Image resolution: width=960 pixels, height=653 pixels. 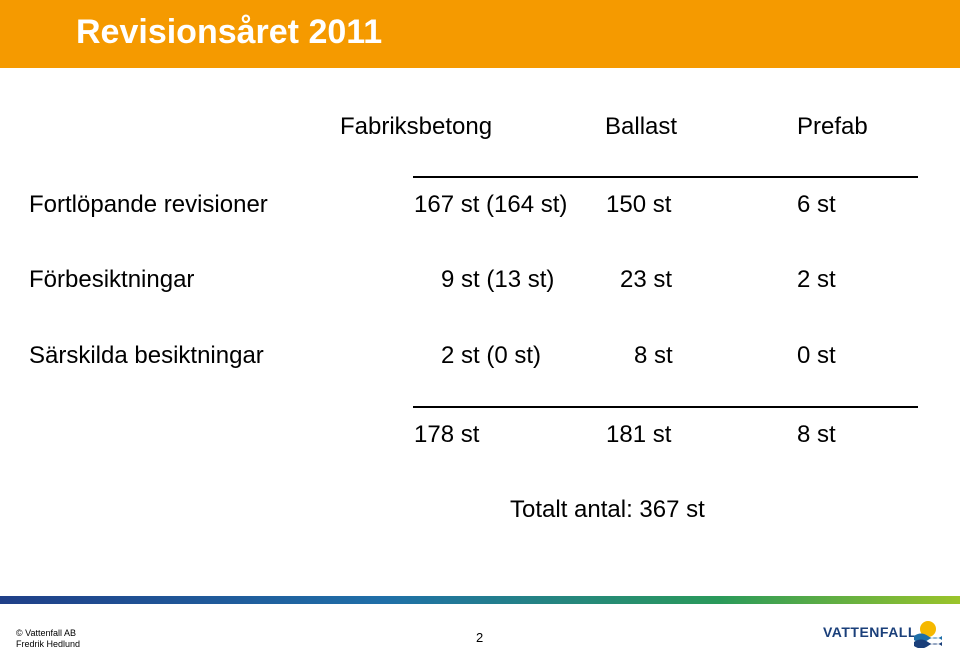 I want to click on vattenfall-logo-text: VATTENFALL, so click(x=870, y=632).